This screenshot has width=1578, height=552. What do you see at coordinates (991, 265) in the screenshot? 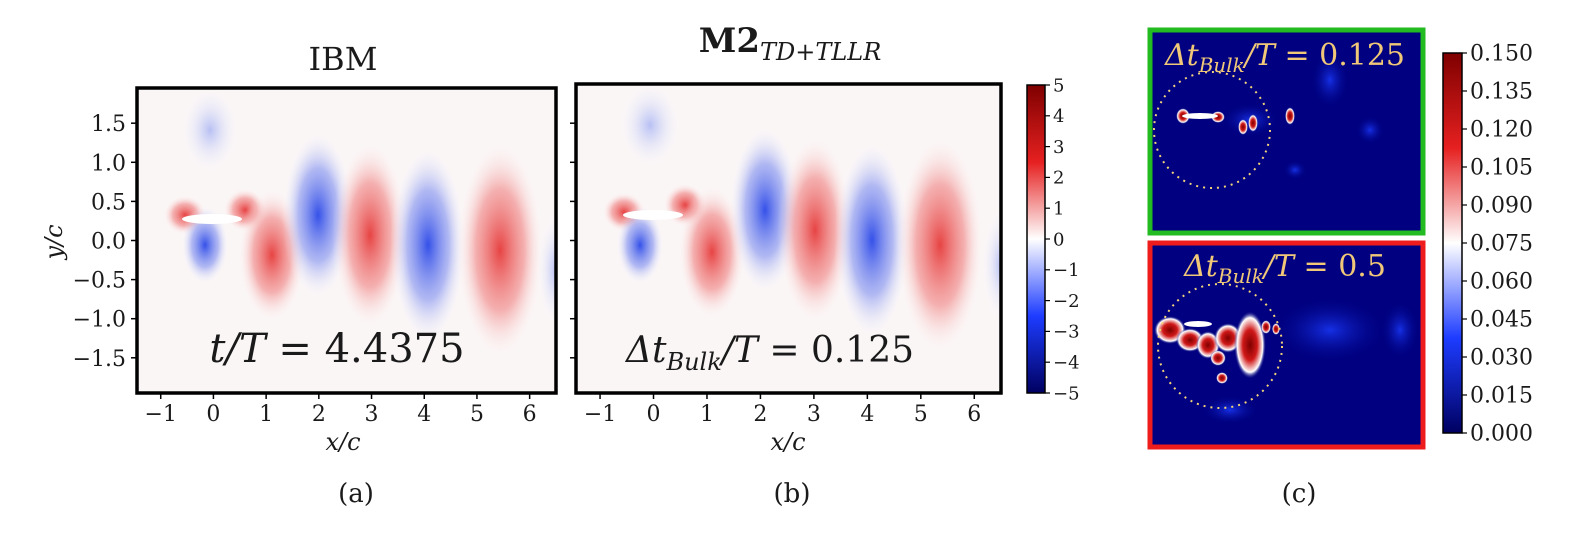
I see `wake-vortex-b6` at bounding box center [991, 265].